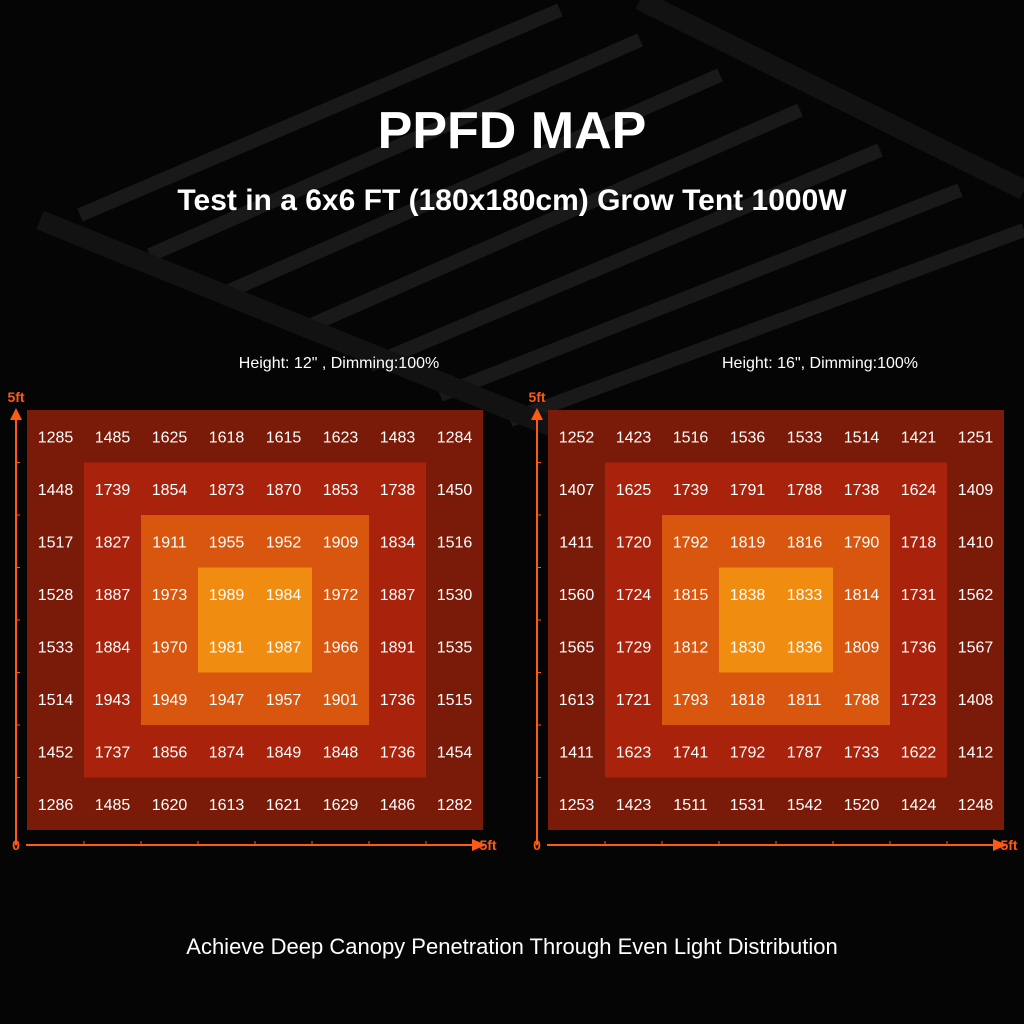 This screenshot has height=1024, width=1024. What do you see at coordinates (919, 752) in the screenshot?
I see `ppfd-value: 1622` at bounding box center [919, 752].